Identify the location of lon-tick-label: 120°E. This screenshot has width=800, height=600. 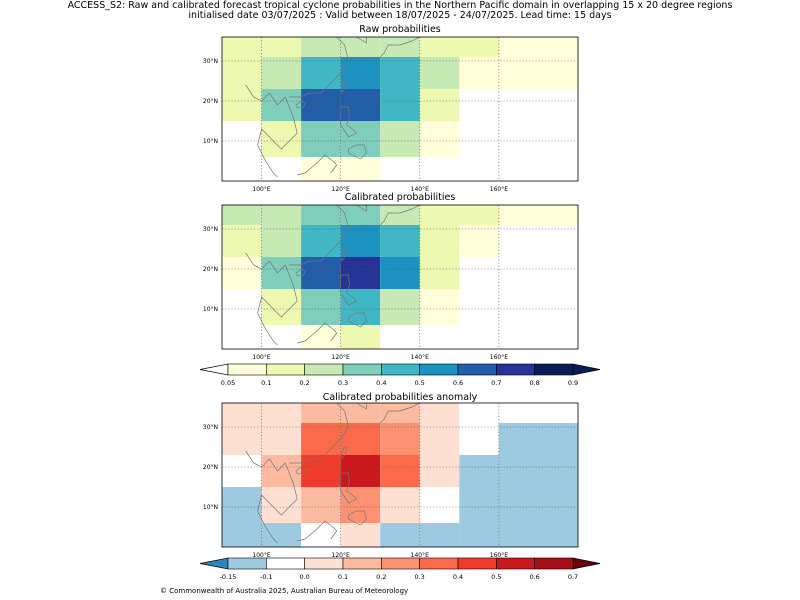
(341, 555).